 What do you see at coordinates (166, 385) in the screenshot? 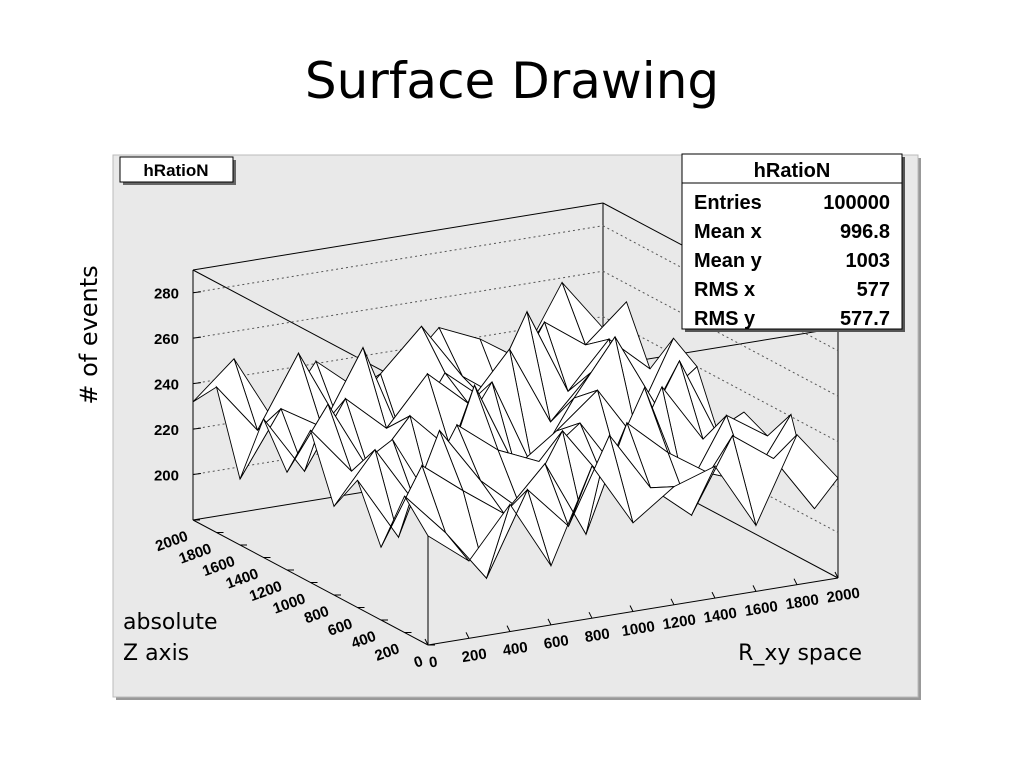
I see `z-tick-label: 240` at bounding box center [166, 385].